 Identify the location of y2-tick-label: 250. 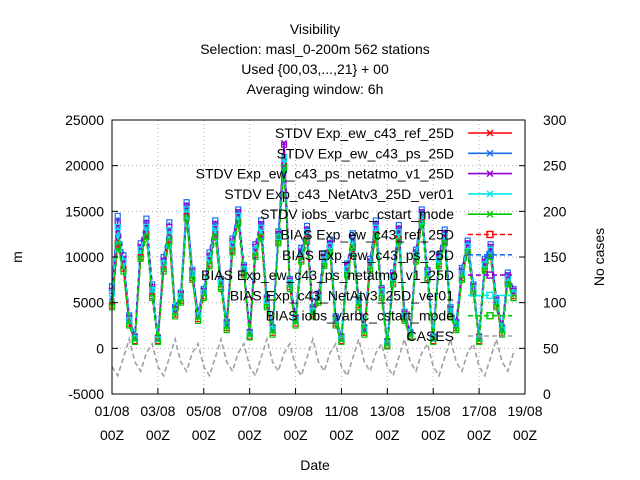
(555, 166).